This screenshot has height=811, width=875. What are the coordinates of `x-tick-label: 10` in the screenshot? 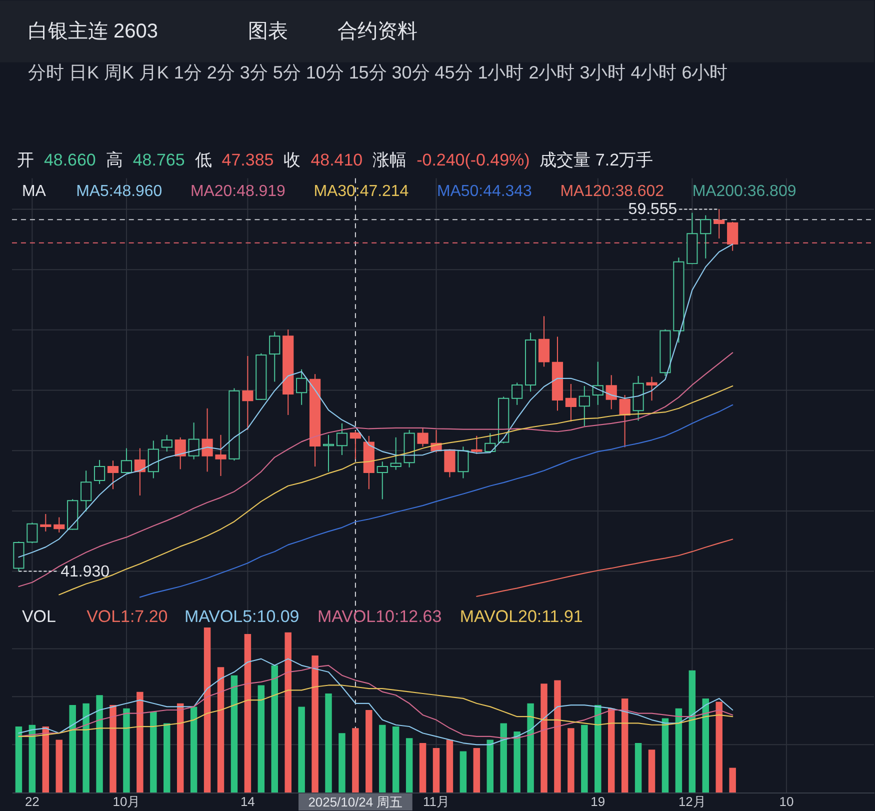 It's located at (786, 802).